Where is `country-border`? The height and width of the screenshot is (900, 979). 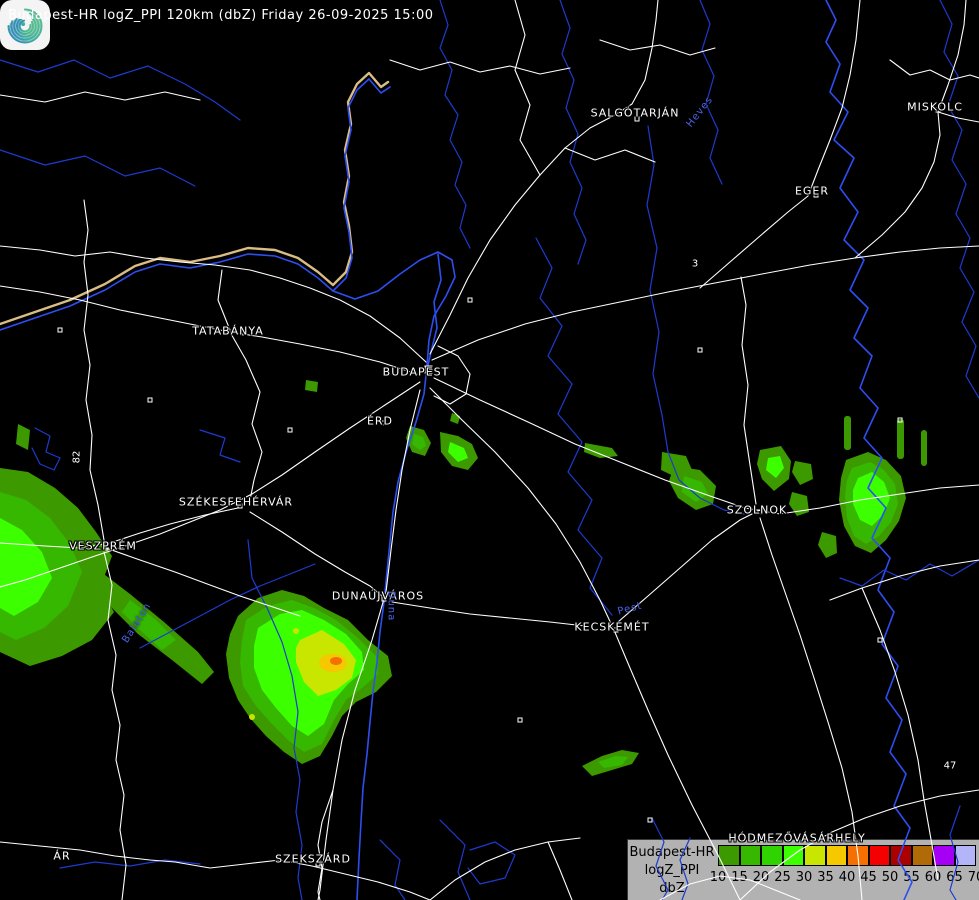 country-border is located at coordinates (195, 198).